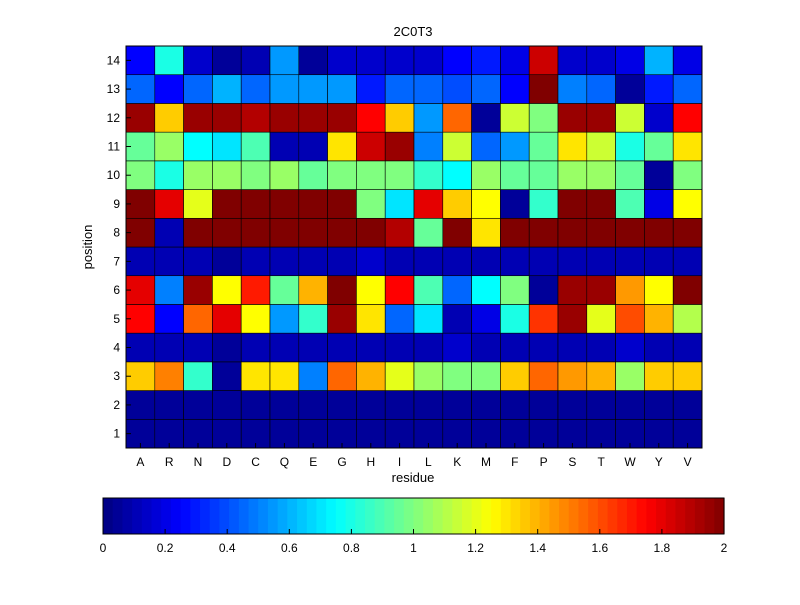 This screenshot has height=605, width=800. I want to click on y-tick-label: 12, so click(114, 118).